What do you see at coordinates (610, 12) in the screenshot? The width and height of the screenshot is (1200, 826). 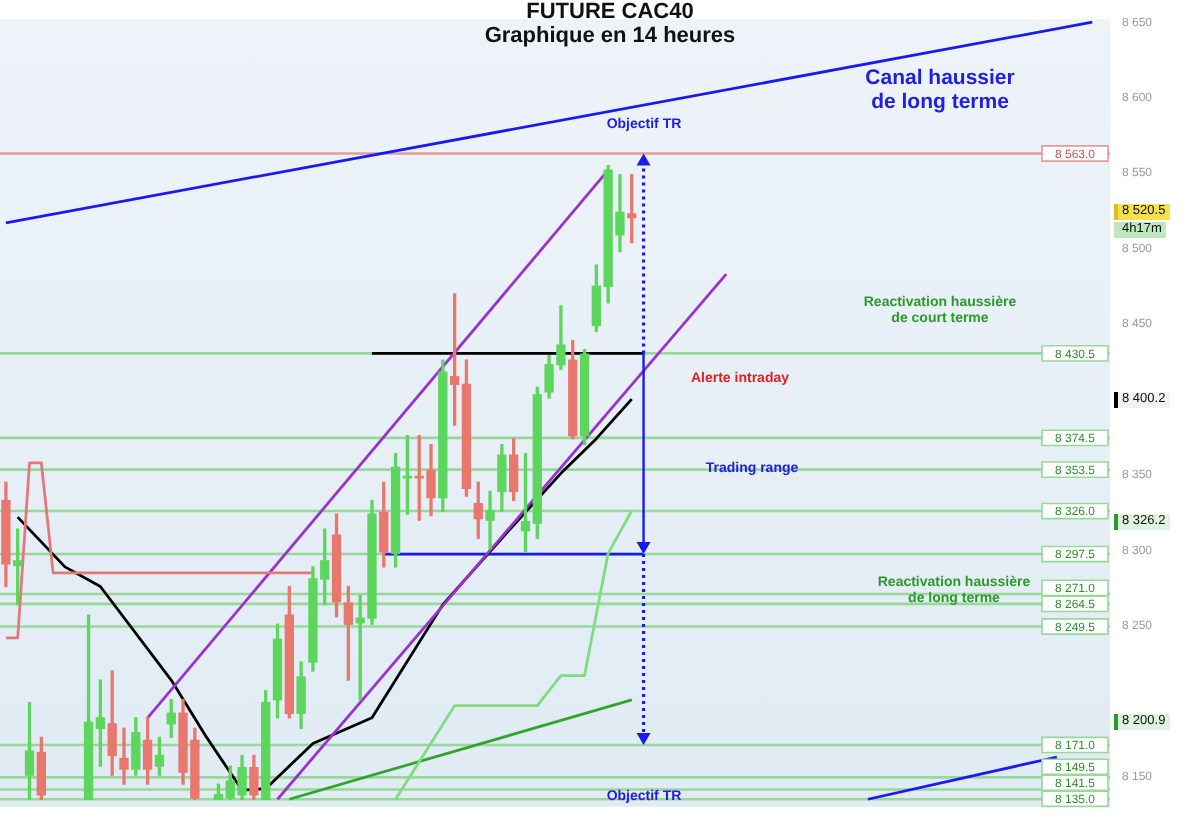 I see `chart-title: FUTURE CAC40` at bounding box center [610, 12].